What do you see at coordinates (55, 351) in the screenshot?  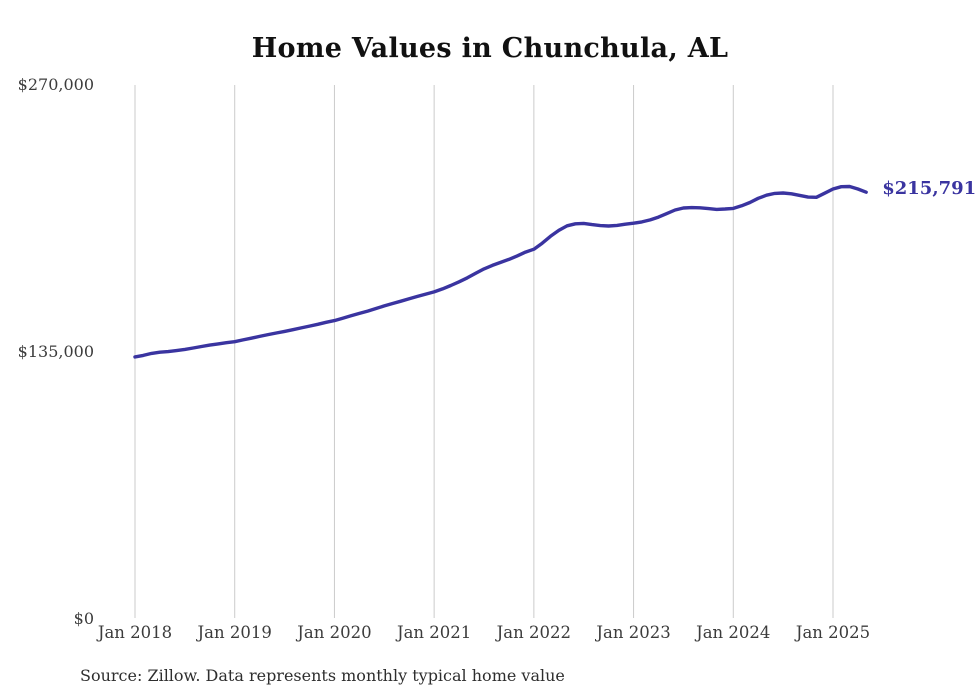 I see `y-axis-tick-label: $135,000` at bounding box center [55, 351].